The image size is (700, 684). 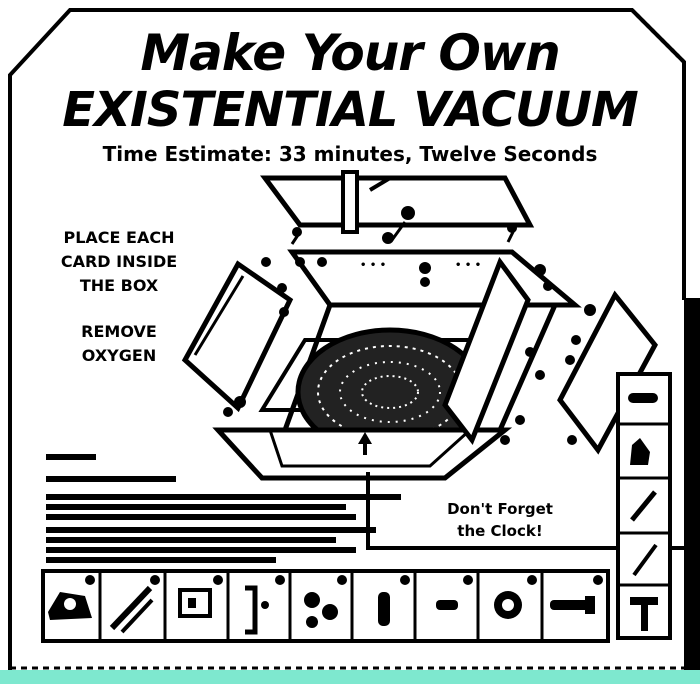 I want to click on tape-dispenser-icon, so click(x=70, y=606).